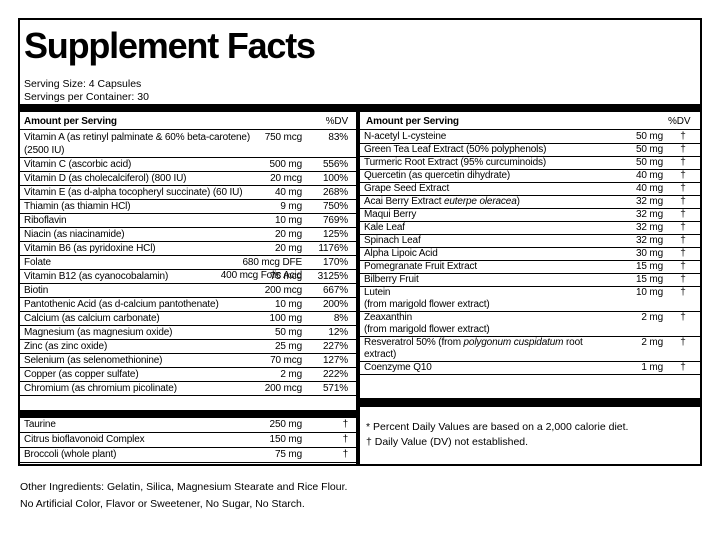 The width and height of the screenshot is (720, 539). I want to click on nutrient-row: Biotin 200 mcg 667%, so click(188, 291).